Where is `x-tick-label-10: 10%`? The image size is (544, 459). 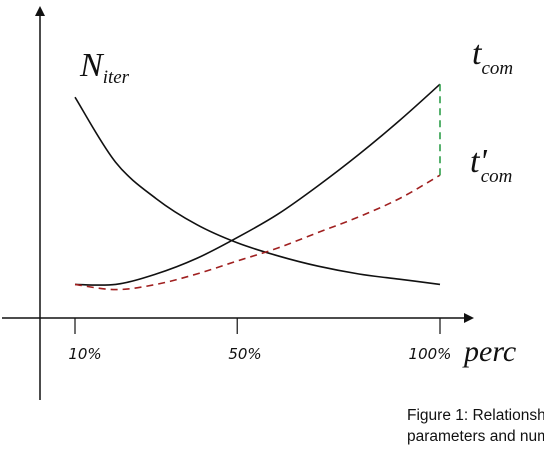 x-tick-label-10: 10% is located at coordinates (84, 354).